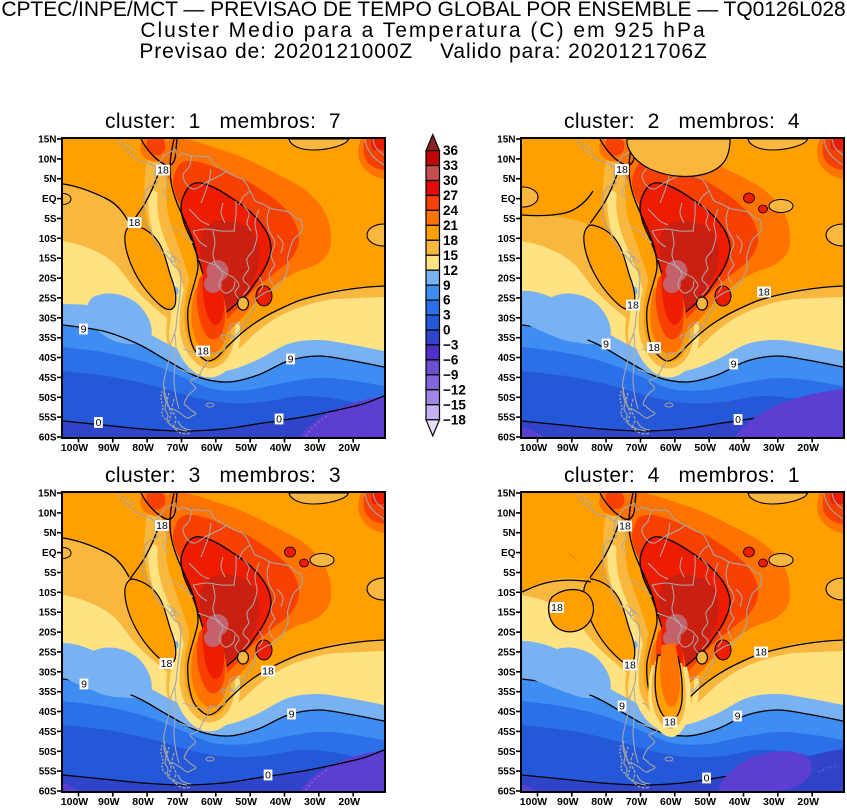 The image size is (847, 809). I want to click on svg-text: 36, so click(451, 150).